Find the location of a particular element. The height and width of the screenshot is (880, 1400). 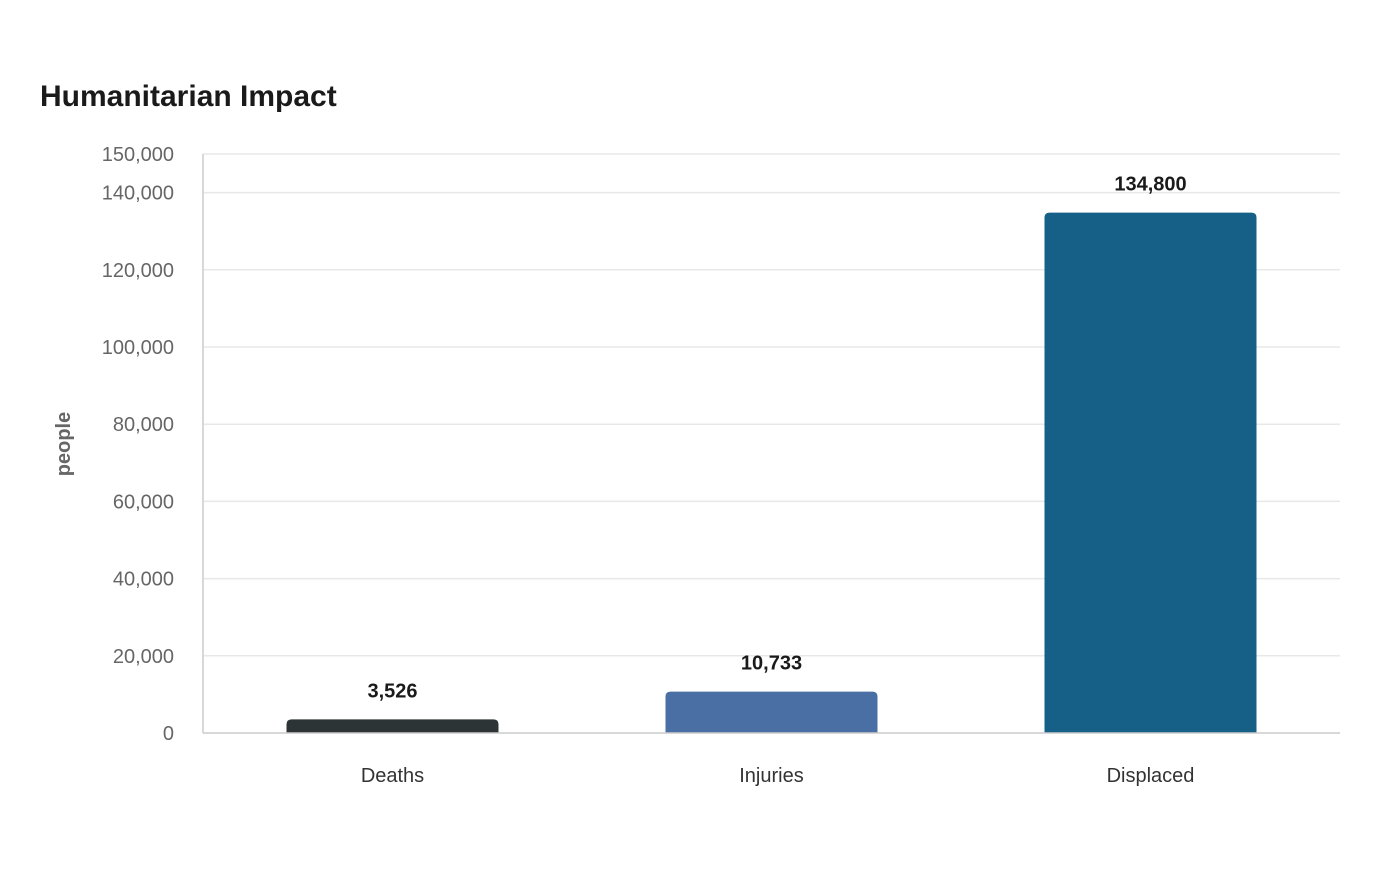

y-tick-label: 80,000 is located at coordinates (143, 425).